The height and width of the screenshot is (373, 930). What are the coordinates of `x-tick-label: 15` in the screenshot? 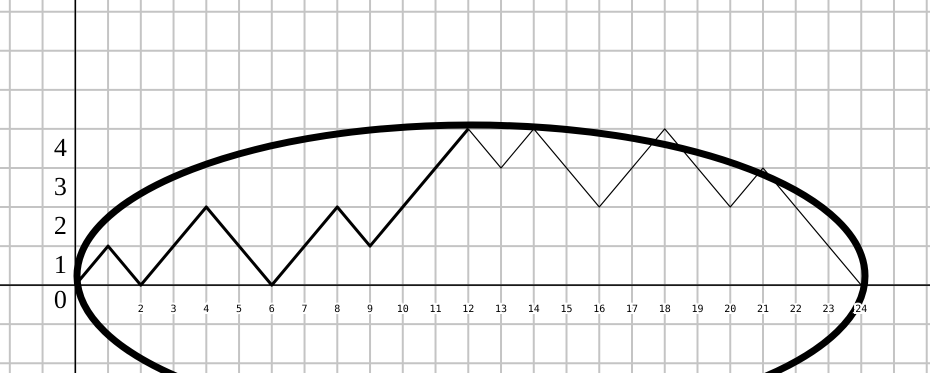 It's located at (566, 310).